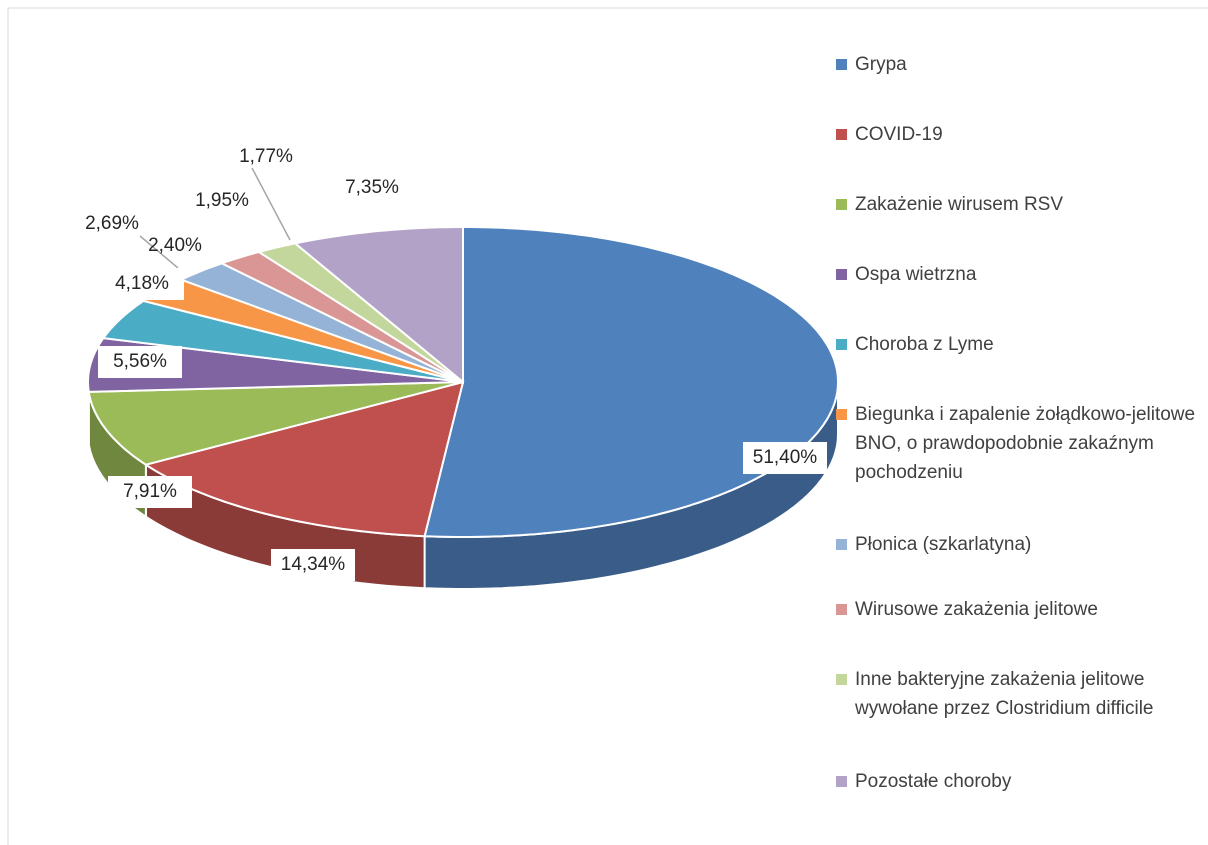  What do you see at coordinates (1016, 134) in the screenshot?
I see `legend-item: COVID-19` at bounding box center [1016, 134].